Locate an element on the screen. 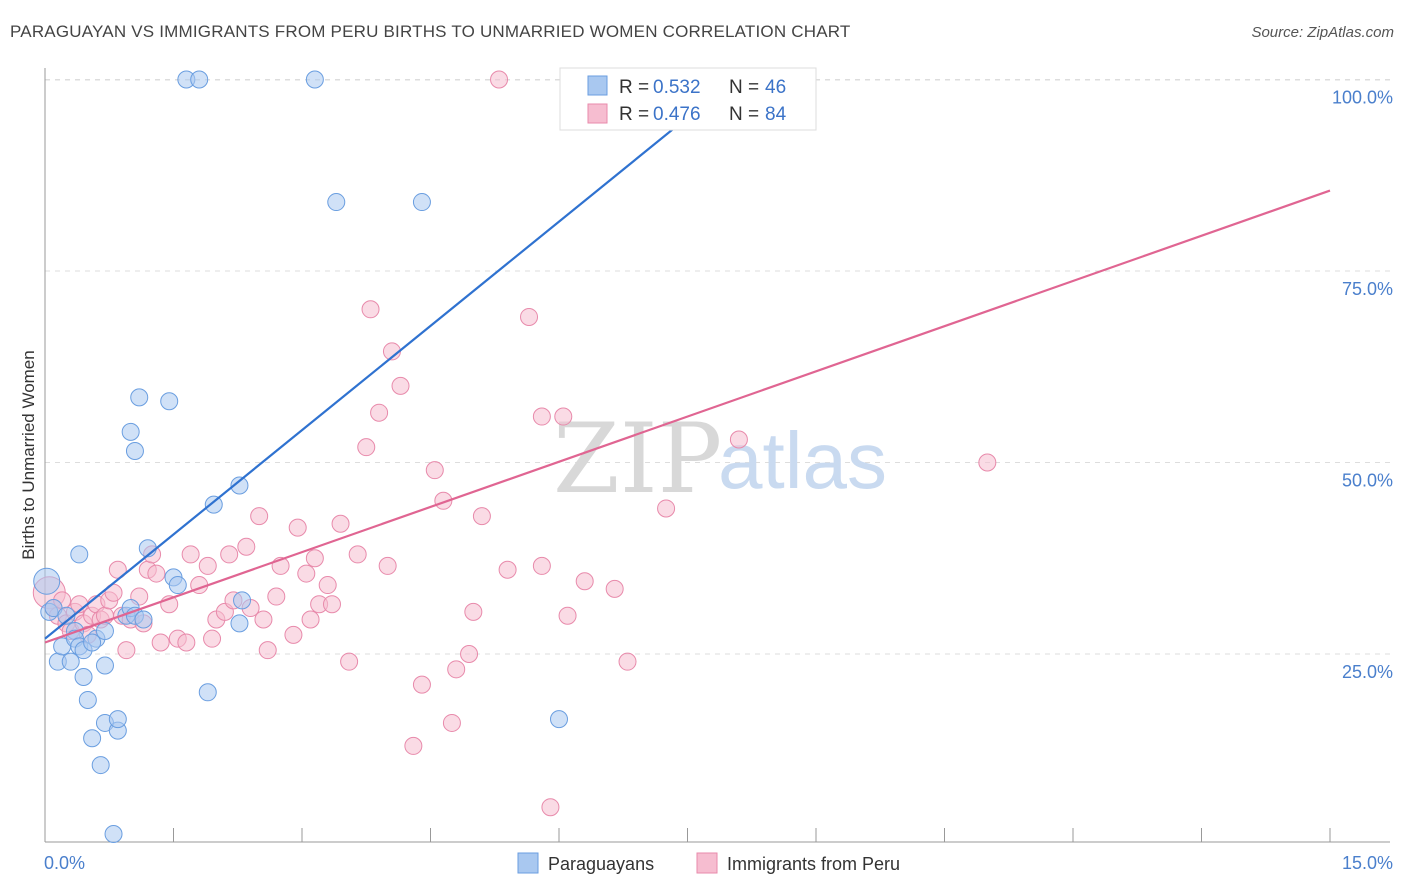 The image size is (1406, 892). watermark: ZIP atlas is located at coordinates (720, 459).